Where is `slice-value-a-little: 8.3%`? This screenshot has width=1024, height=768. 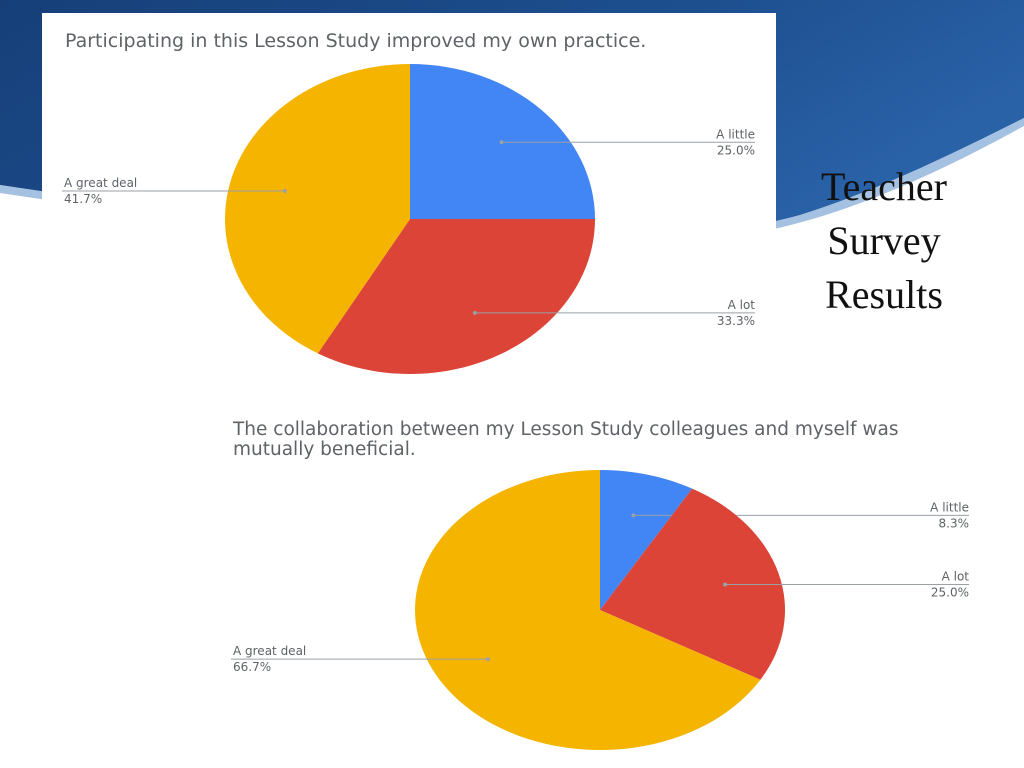 slice-value-a-little: 8.3% is located at coordinates (954, 523).